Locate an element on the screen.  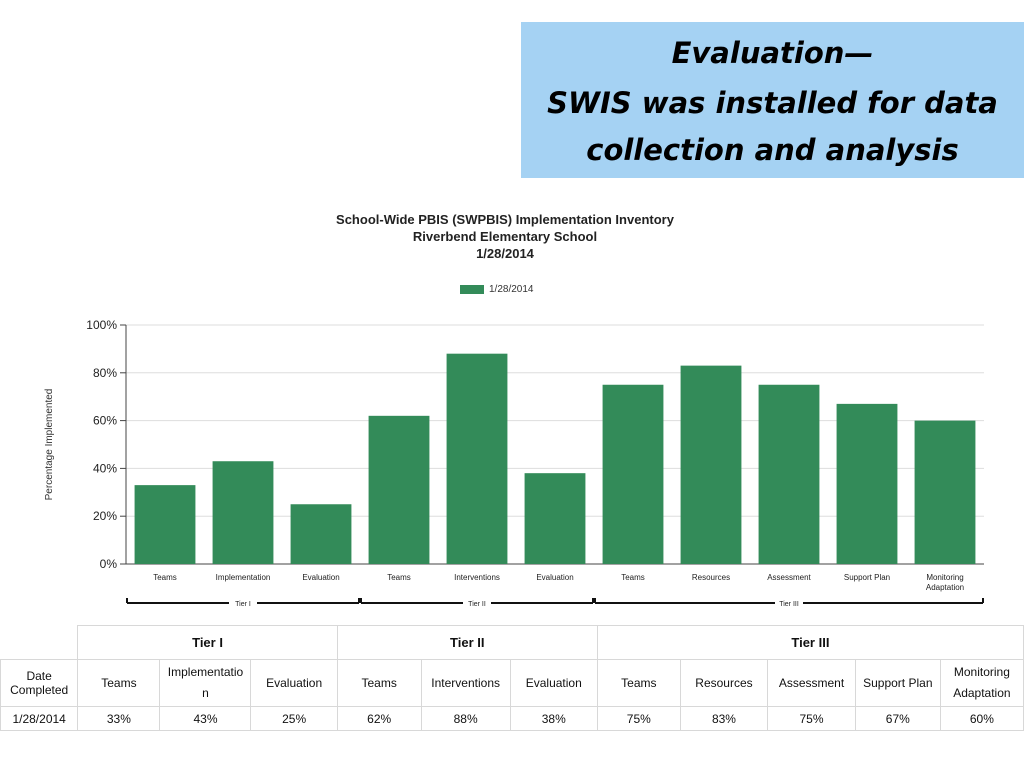
tier-header: Tier II is located at coordinates (467, 642).